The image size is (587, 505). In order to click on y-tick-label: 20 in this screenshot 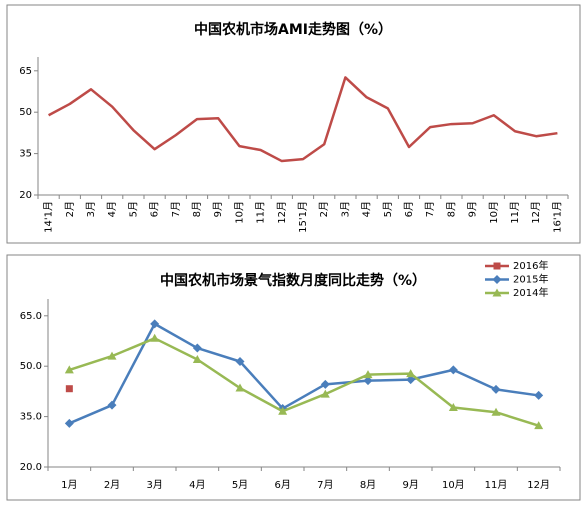, I will do `click(25, 195)`.